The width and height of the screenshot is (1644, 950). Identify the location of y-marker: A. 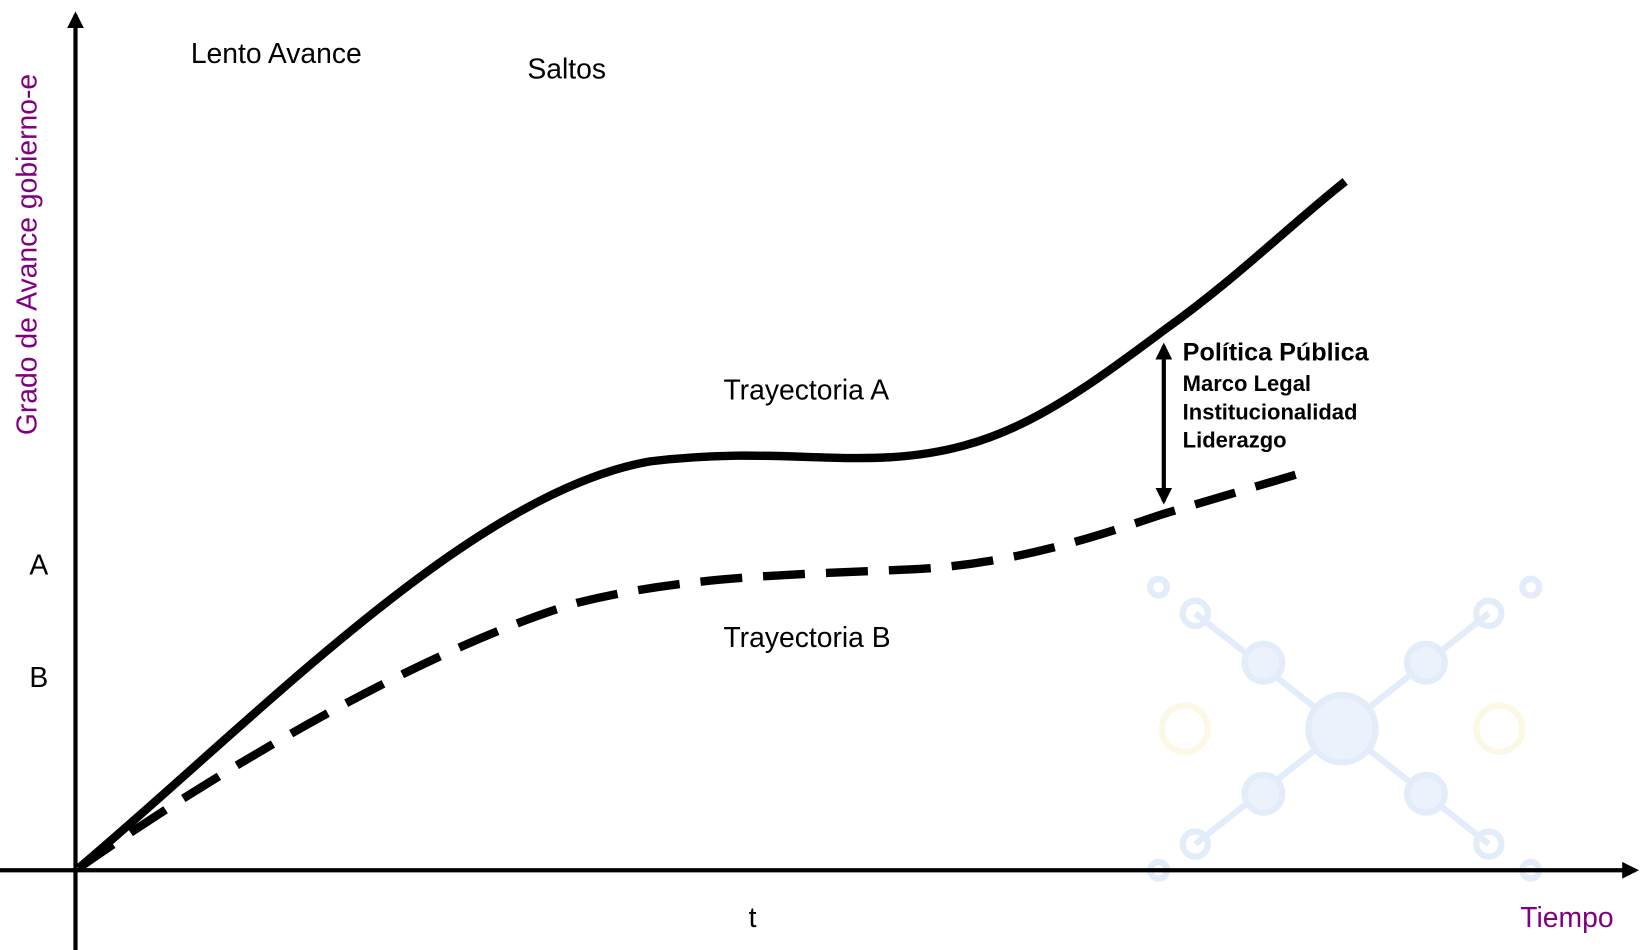
(38, 565).